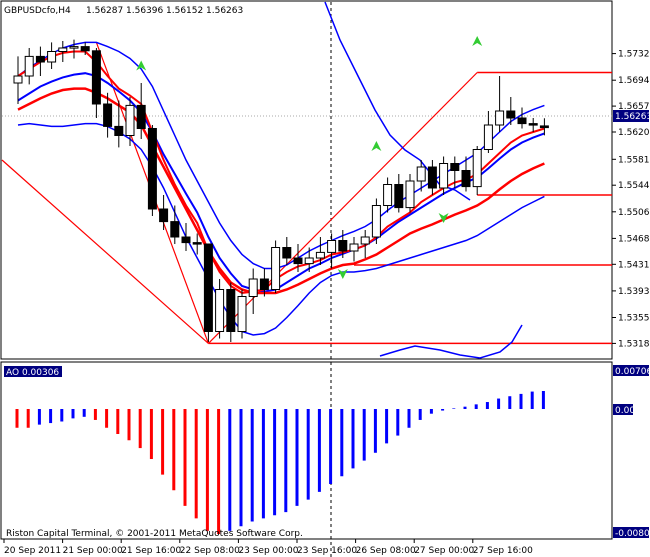  Describe the element at coordinates (93, 551) in the screenshot. I see `time-tick-label: 21 Sep 00:00` at that location.